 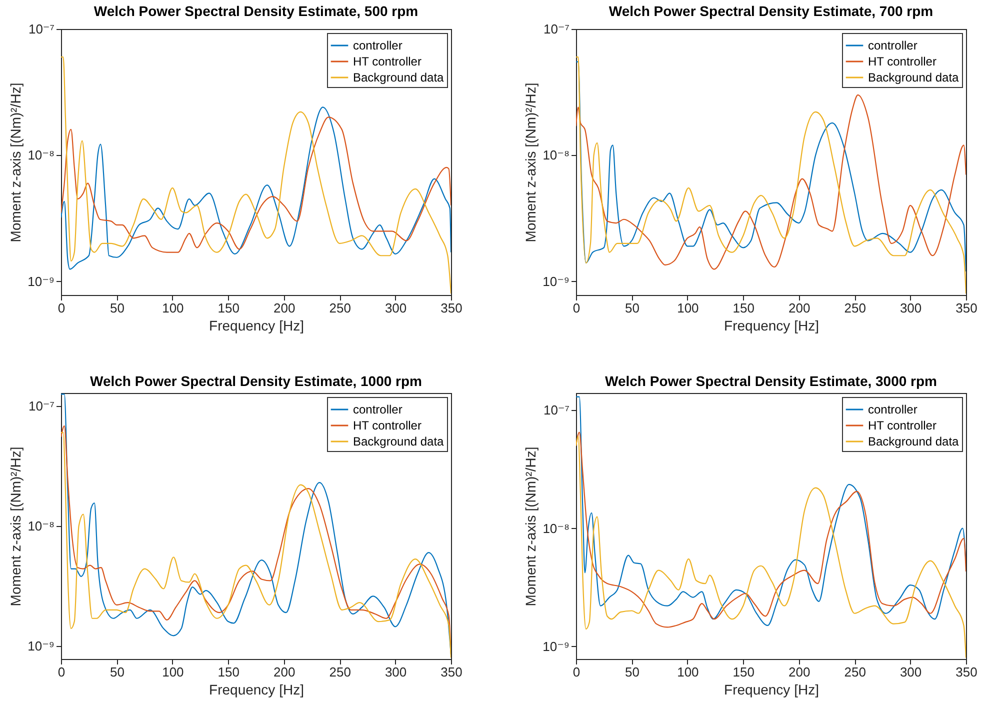 What do you see at coordinates (256, 381) in the screenshot?
I see `chart-title: Welch Power Spectral Density Estimate, 1000 rpm` at bounding box center [256, 381].